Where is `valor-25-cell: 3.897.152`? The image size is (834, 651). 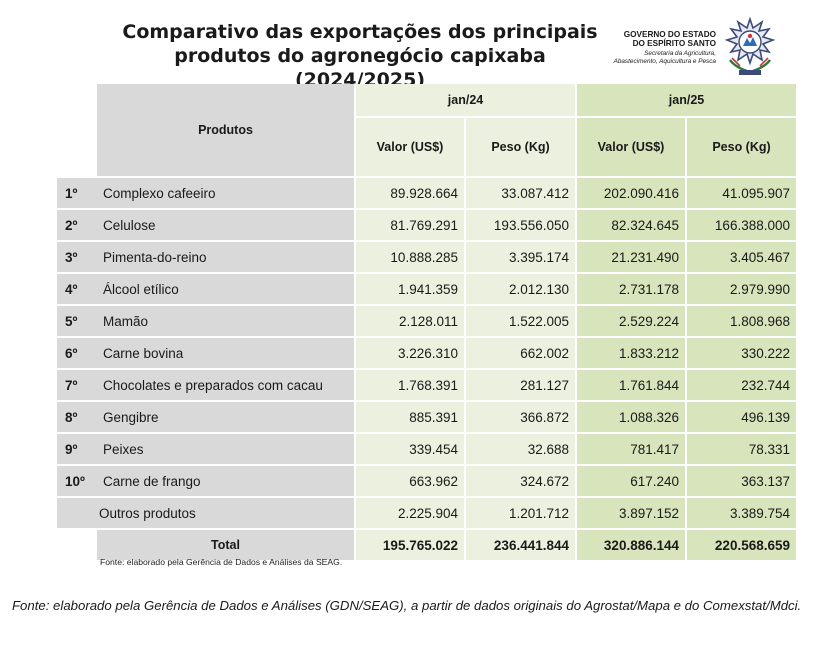
valor-25-cell: 3.897.152 is located at coordinates (630, 513).